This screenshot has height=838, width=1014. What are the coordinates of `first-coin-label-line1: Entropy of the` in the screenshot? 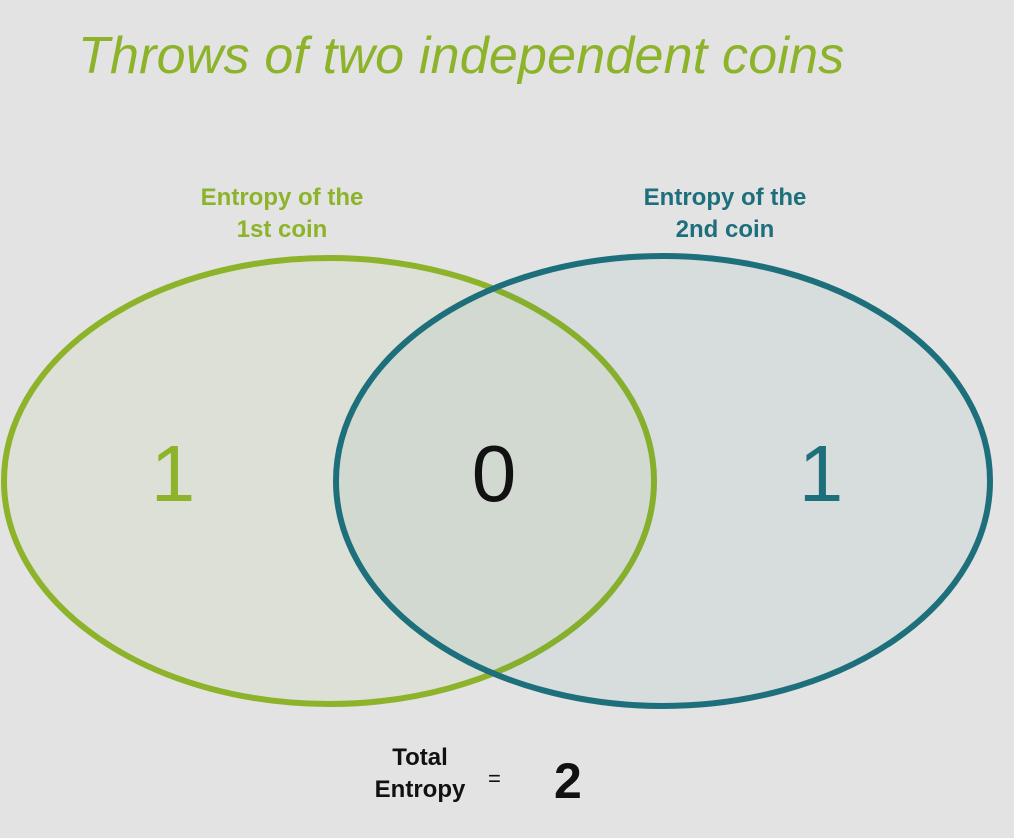 It's located at (282, 197).